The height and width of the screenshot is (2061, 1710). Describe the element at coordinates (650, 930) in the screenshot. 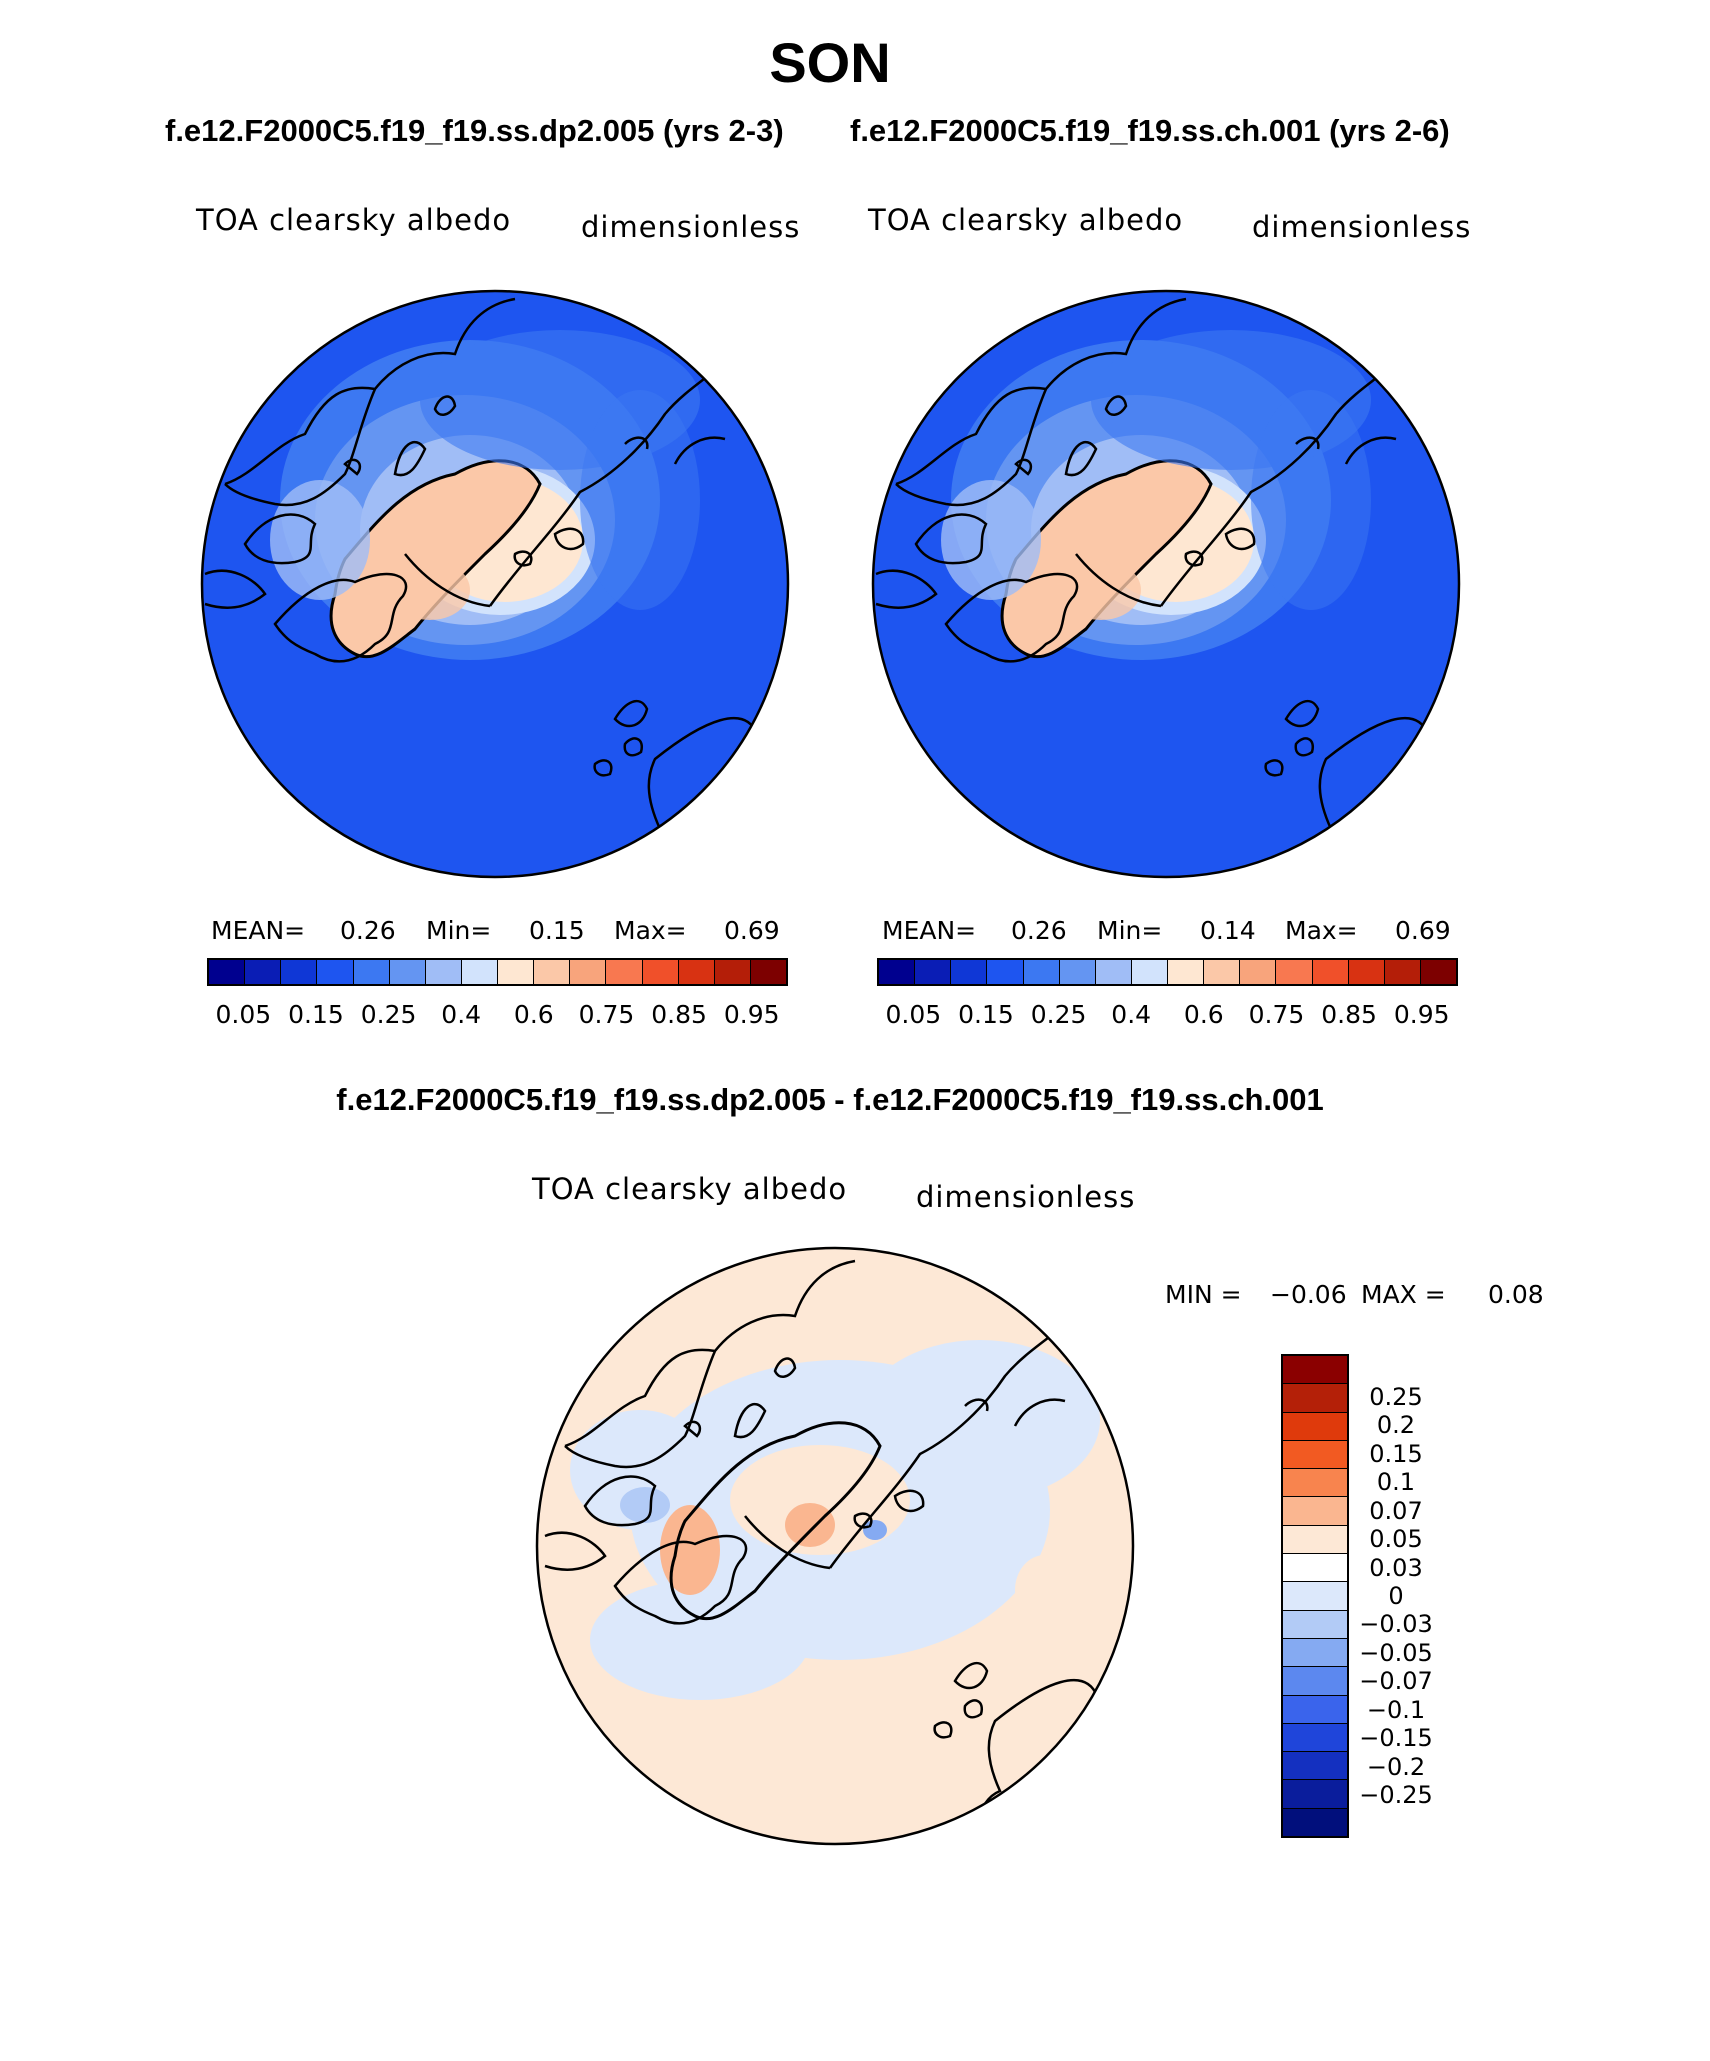

I see `panel1-max-label: Max=` at that location.